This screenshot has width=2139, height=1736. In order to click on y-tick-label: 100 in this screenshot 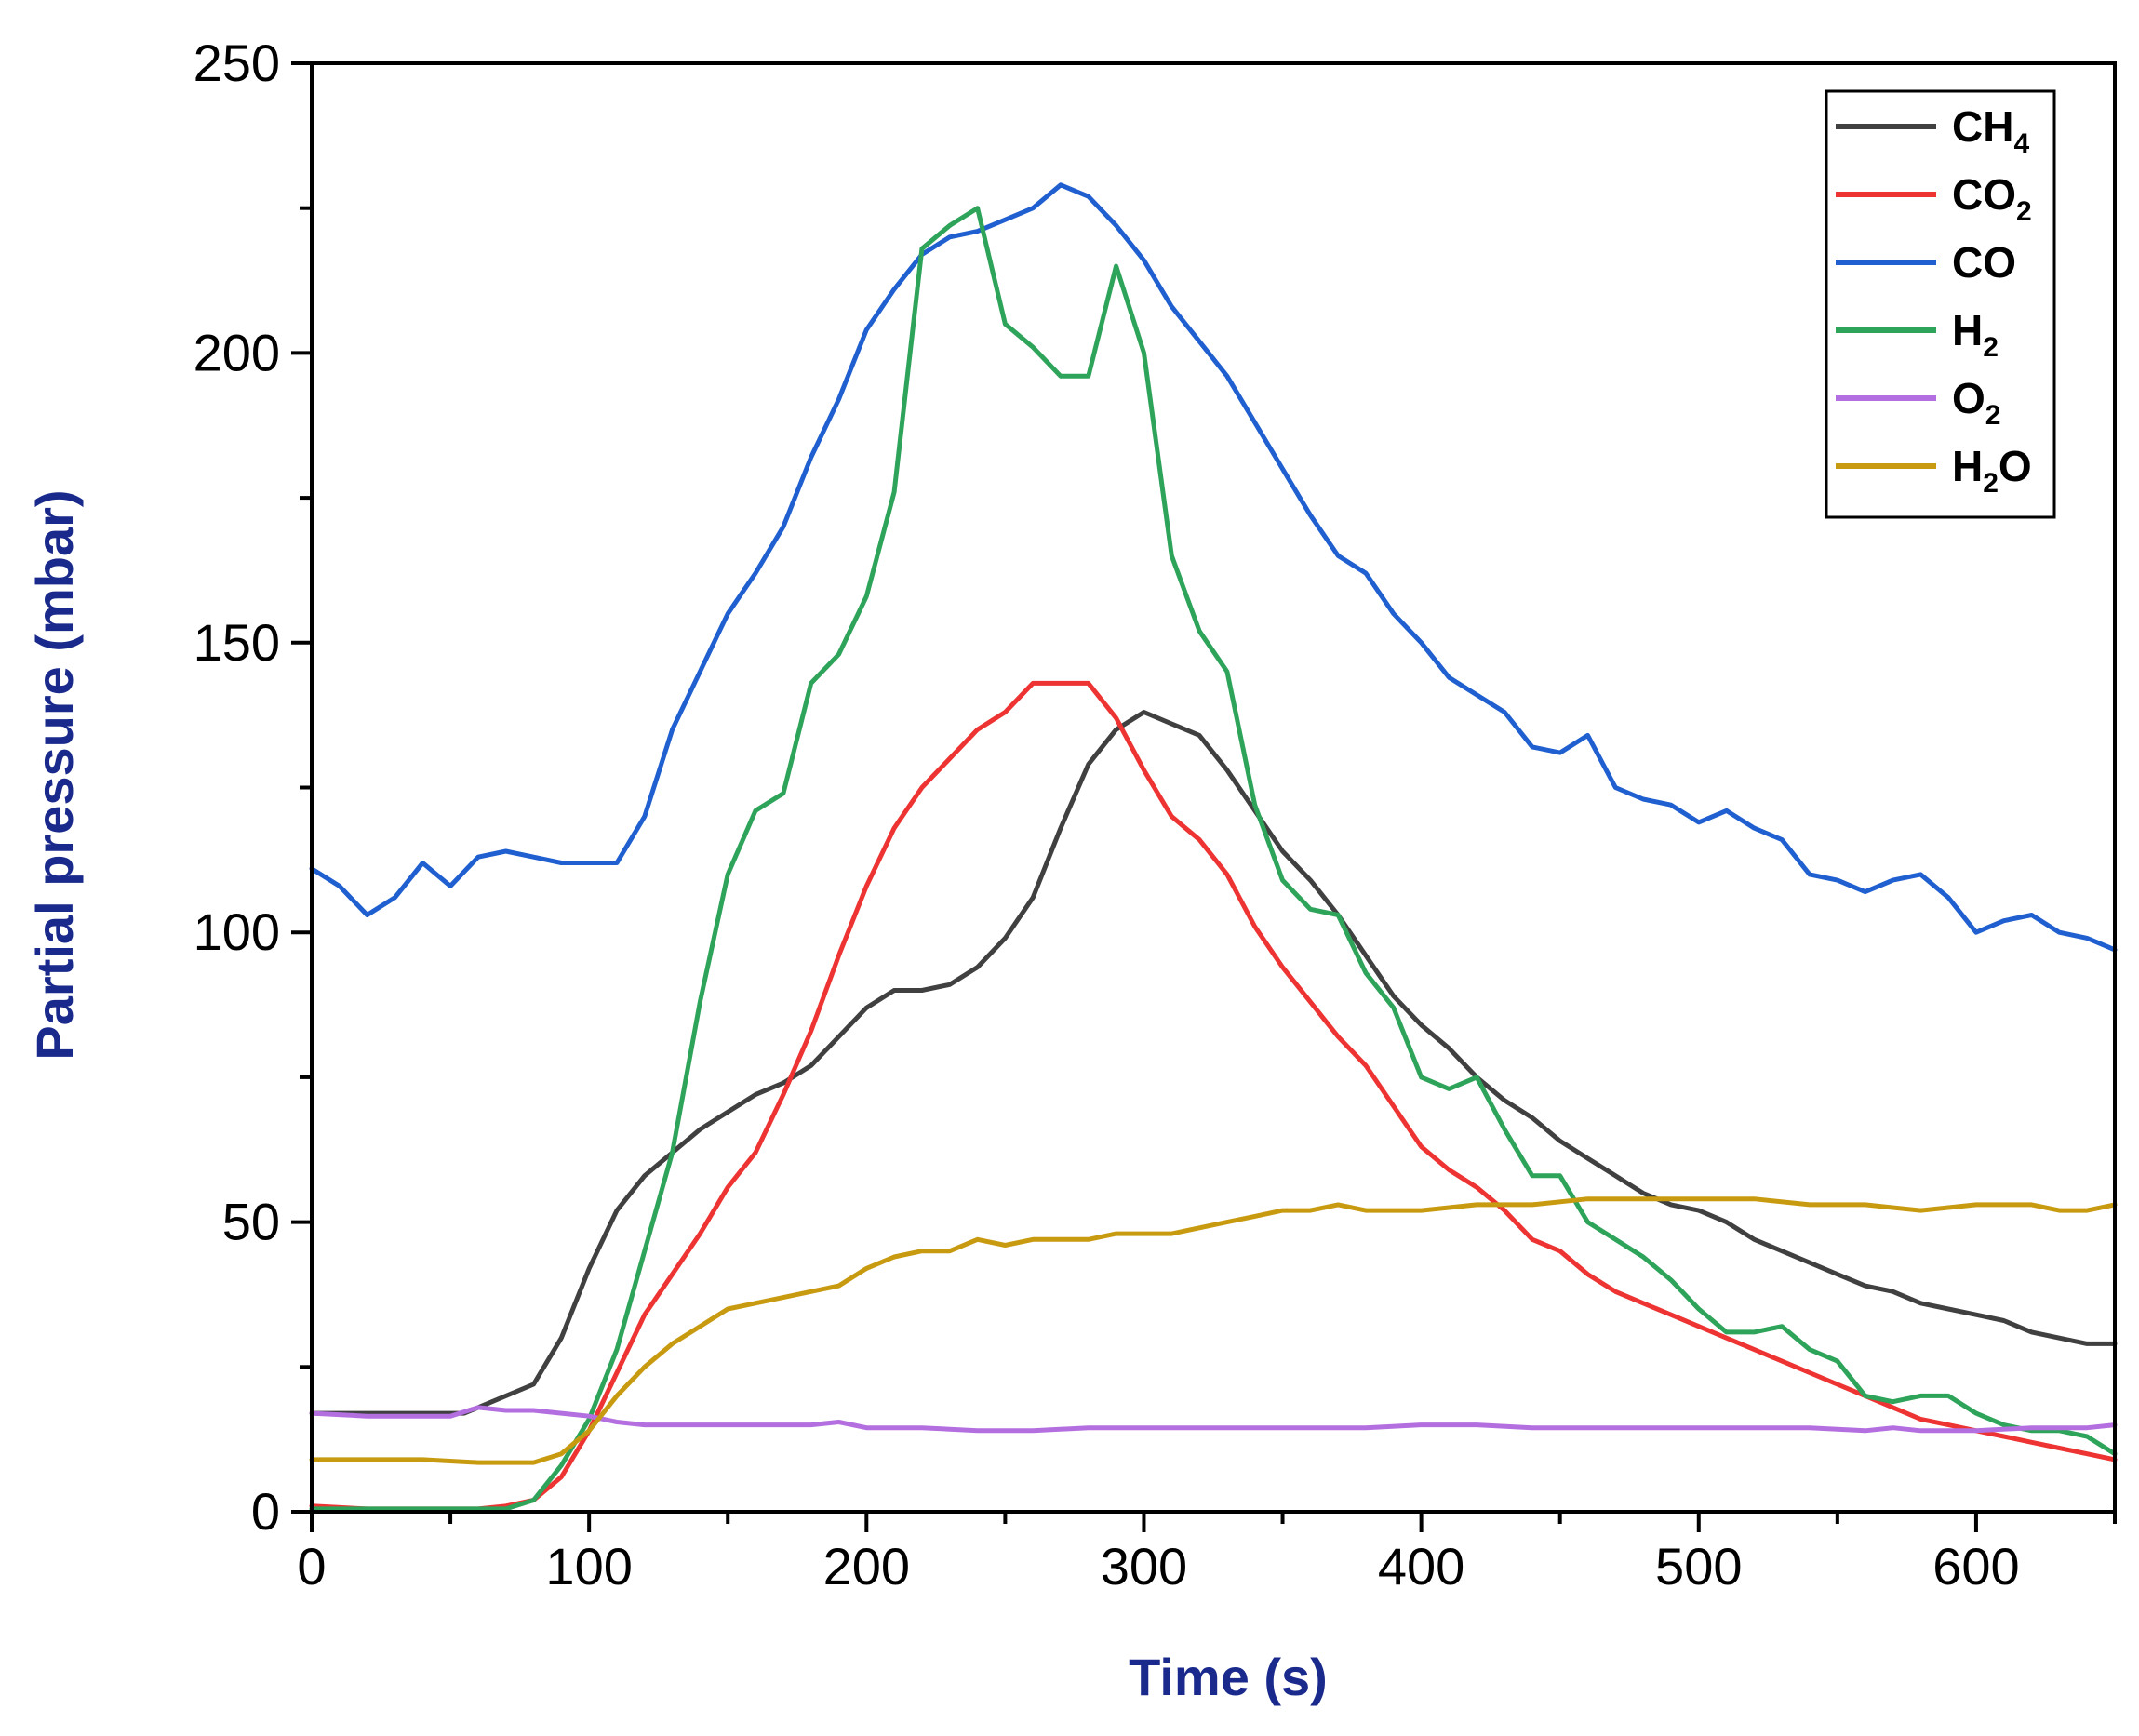, I will do `click(237, 931)`.